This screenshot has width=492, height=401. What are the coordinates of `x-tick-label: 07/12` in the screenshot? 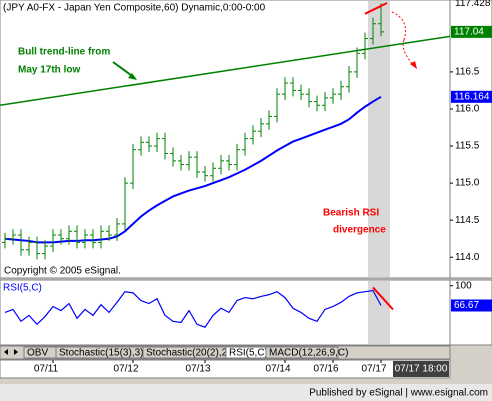 It's located at (125, 369).